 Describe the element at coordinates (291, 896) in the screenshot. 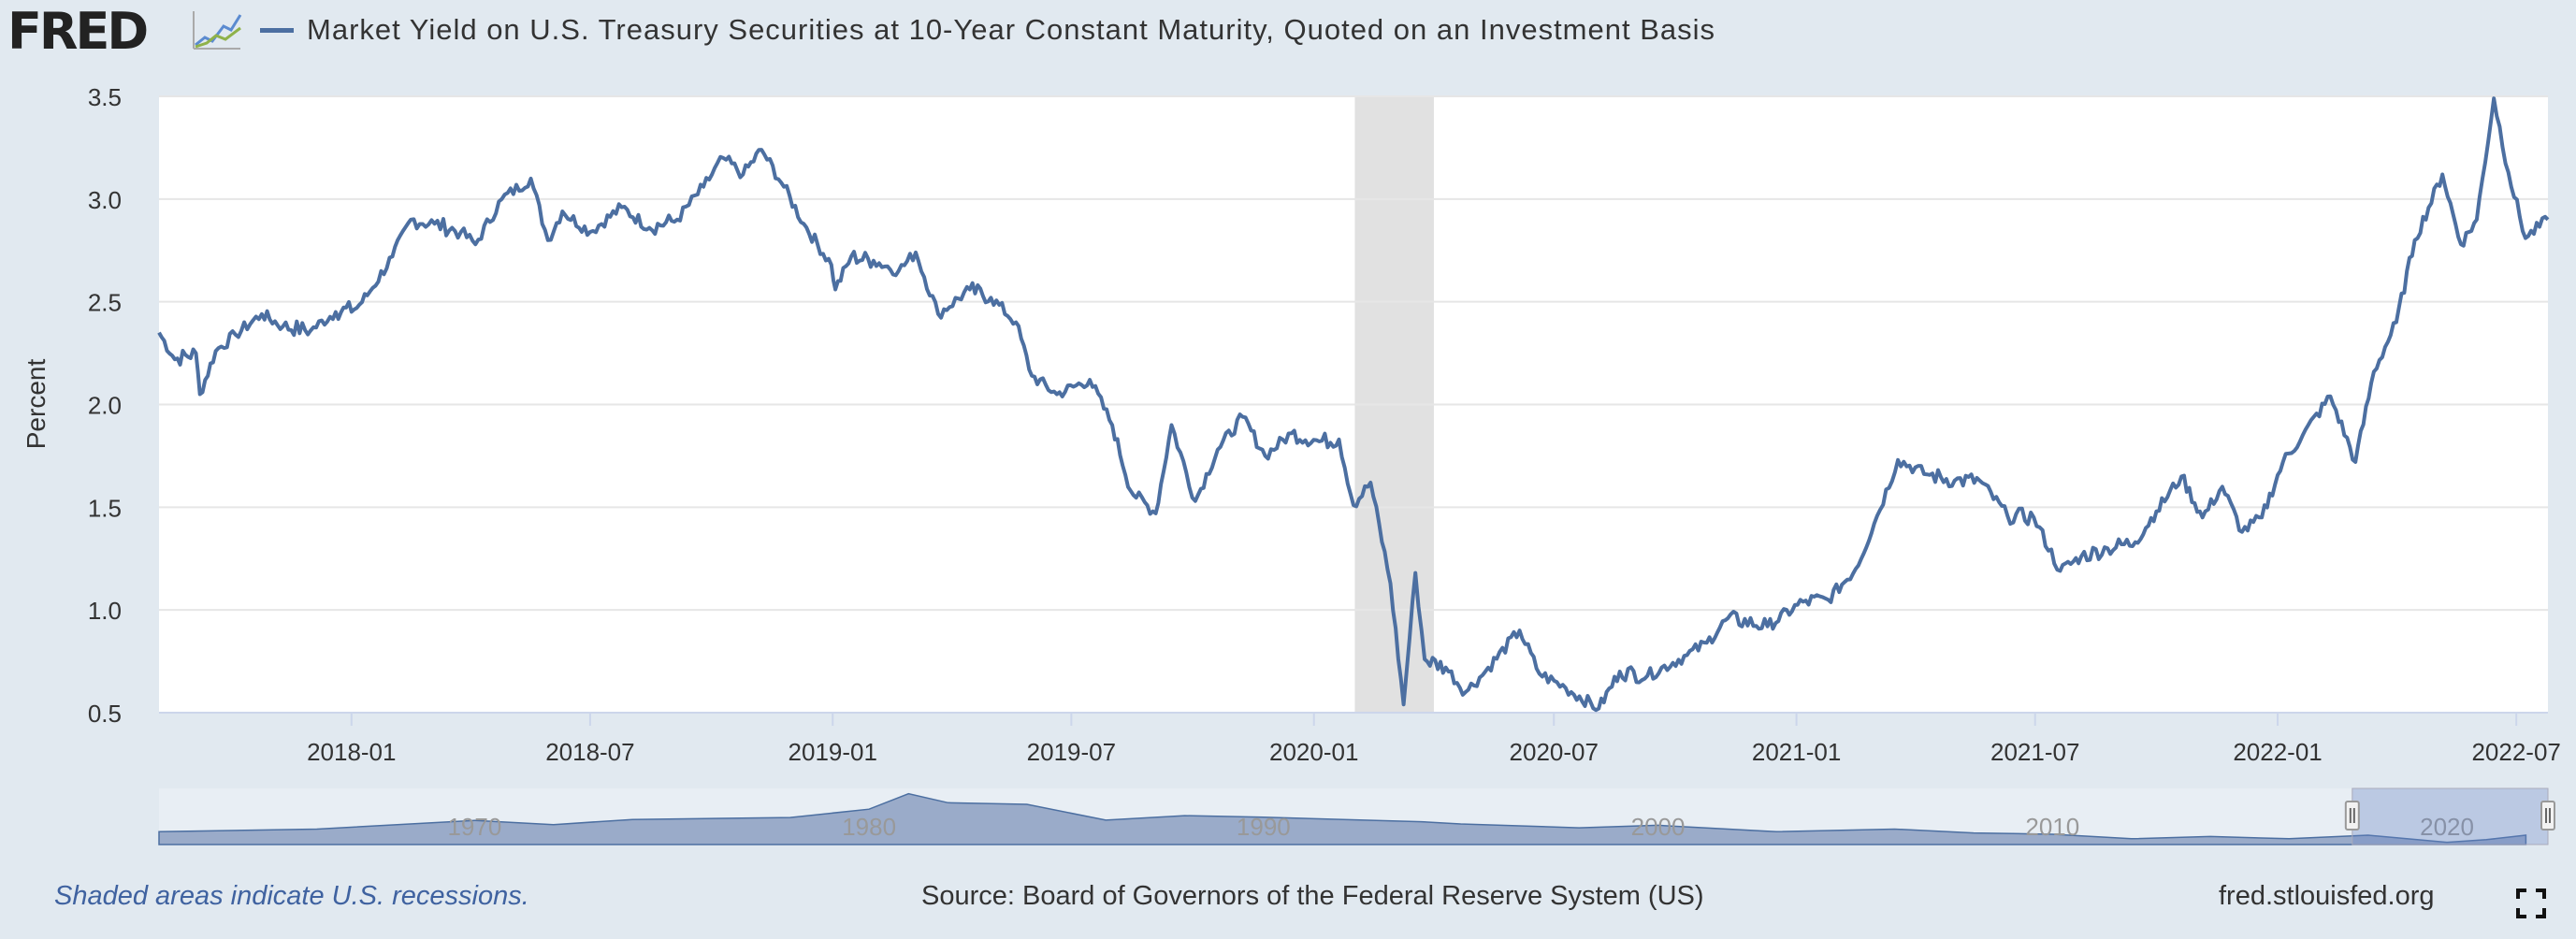

I see `recession-note: Shaded areas indicate U.S. recessions.` at that location.